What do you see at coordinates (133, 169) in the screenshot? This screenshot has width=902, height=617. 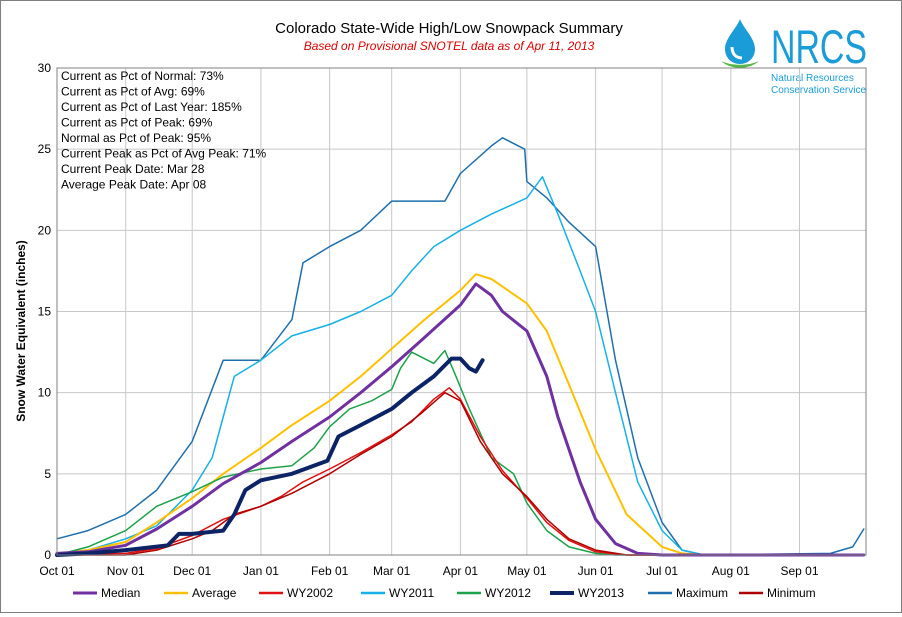 I see `stat-line: Current Peak Date: Mar 28` at bounding box center [133, 169].